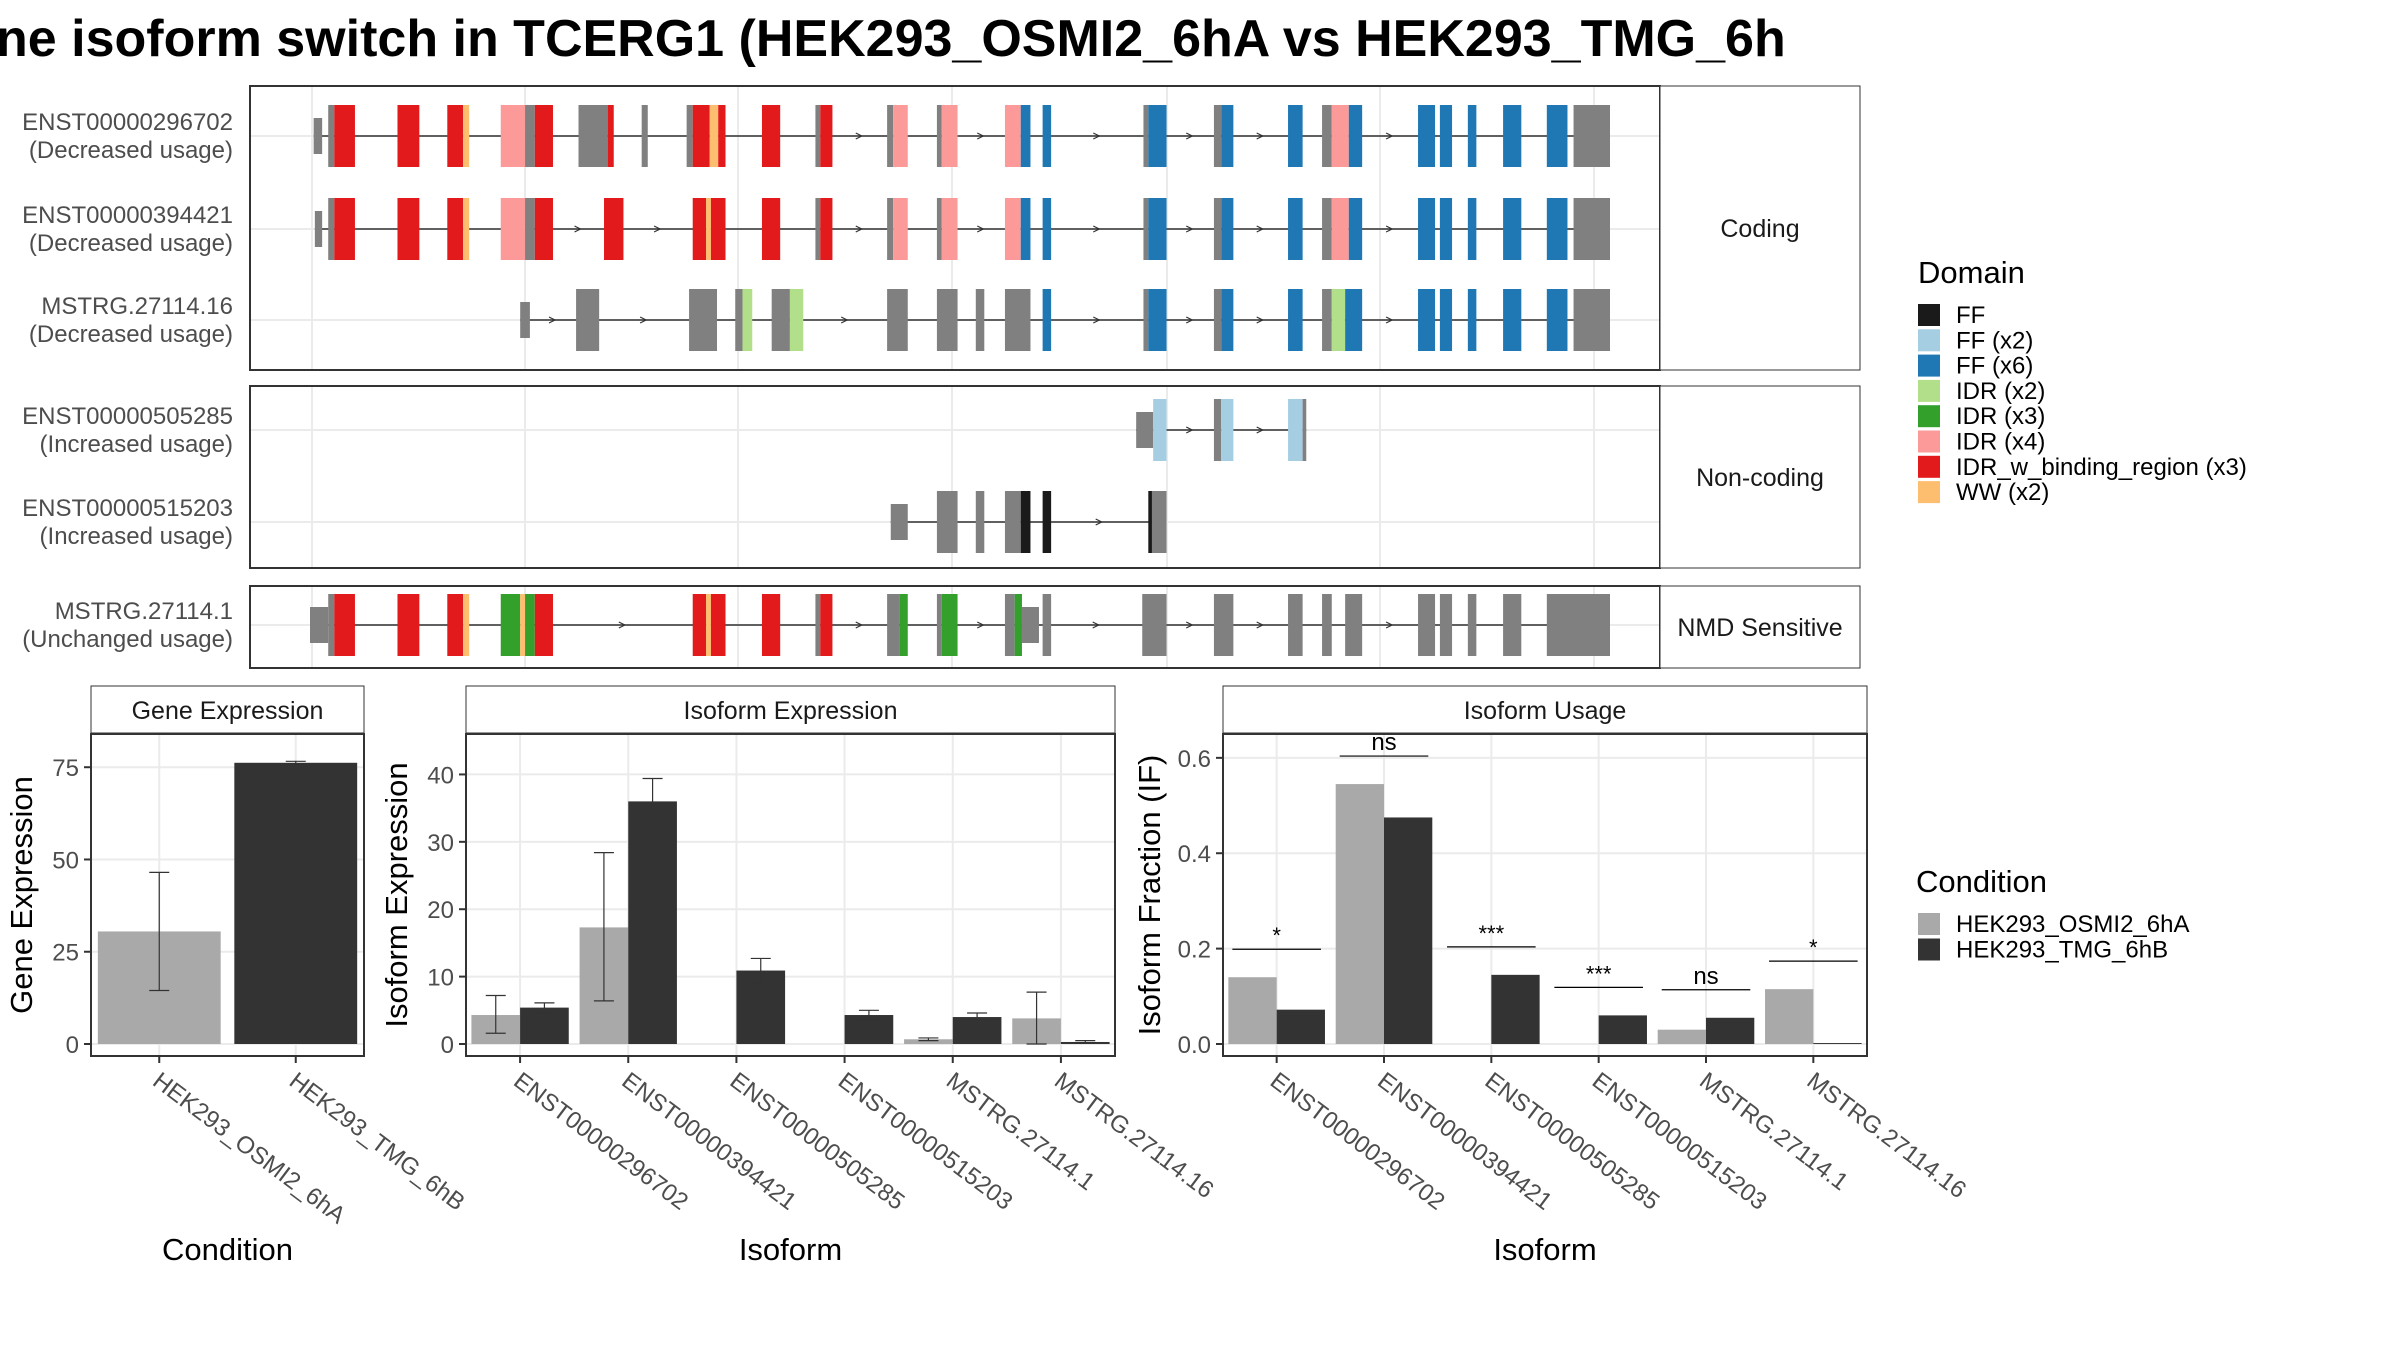 The height and width of the screenshot is (1350, 2400). Describe the element at coordinates (1572, 1141) in the screenshot. I see `x-tick-label: ENST00000505285` at that location.